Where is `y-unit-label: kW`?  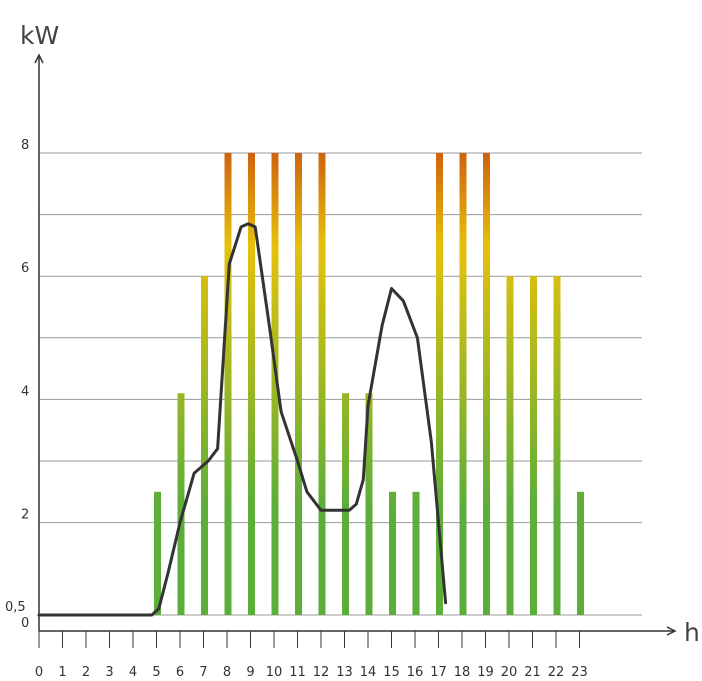 y-unit-label: kW is located at coordinates (39, 35).